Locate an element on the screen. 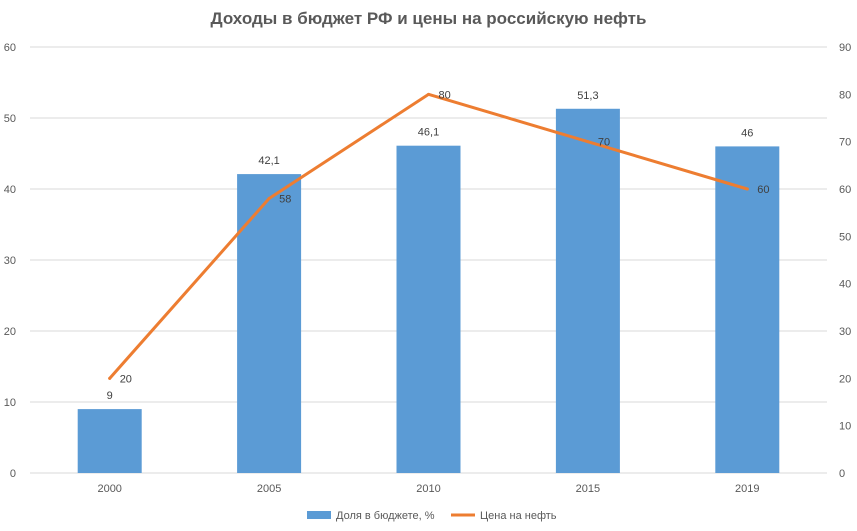 The height and width of the screenshot is (531, 857). x-tick-label: 2000 is located at coordinates (109, 489).